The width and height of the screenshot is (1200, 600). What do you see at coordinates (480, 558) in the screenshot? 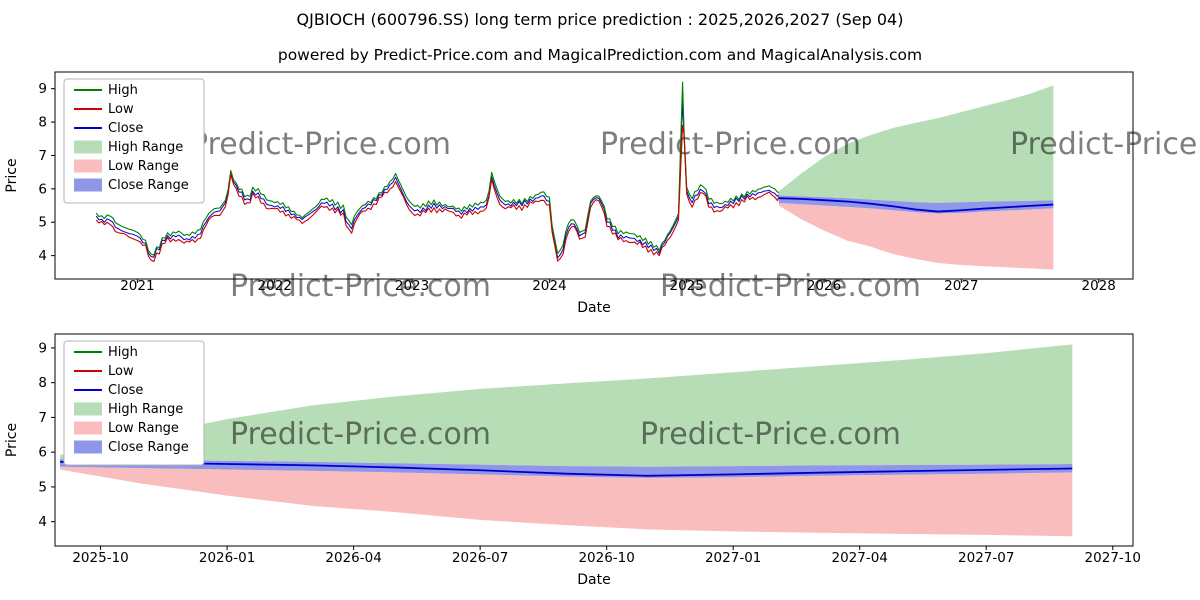
I see `x-tick-label: 2026-07` at bounding box center [480, 558].